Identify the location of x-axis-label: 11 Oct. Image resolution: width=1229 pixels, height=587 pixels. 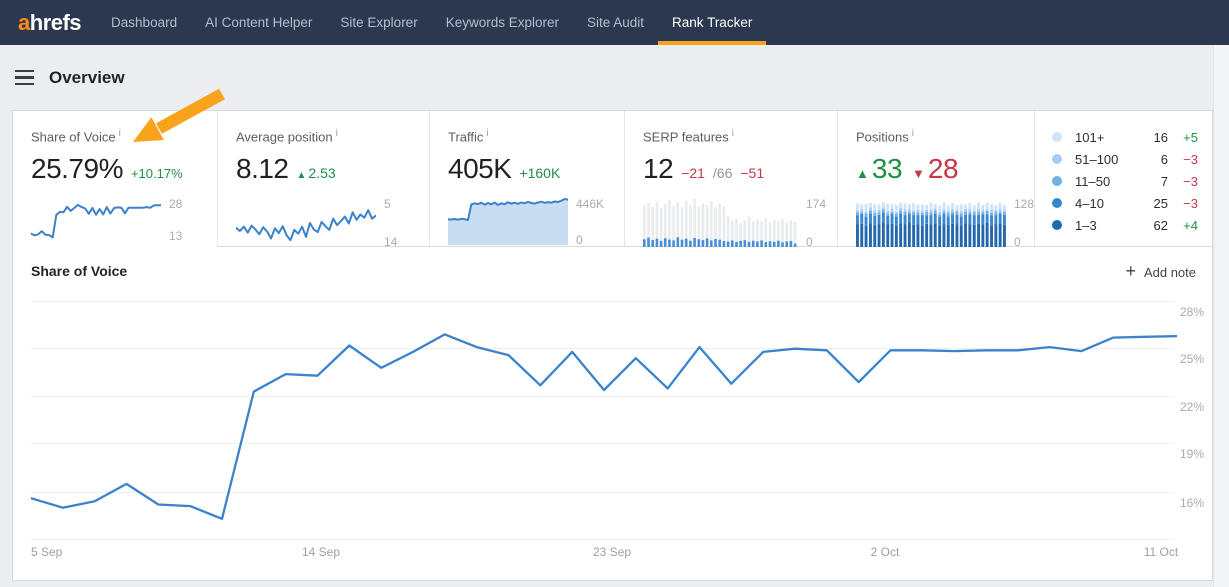
(1161, 552).